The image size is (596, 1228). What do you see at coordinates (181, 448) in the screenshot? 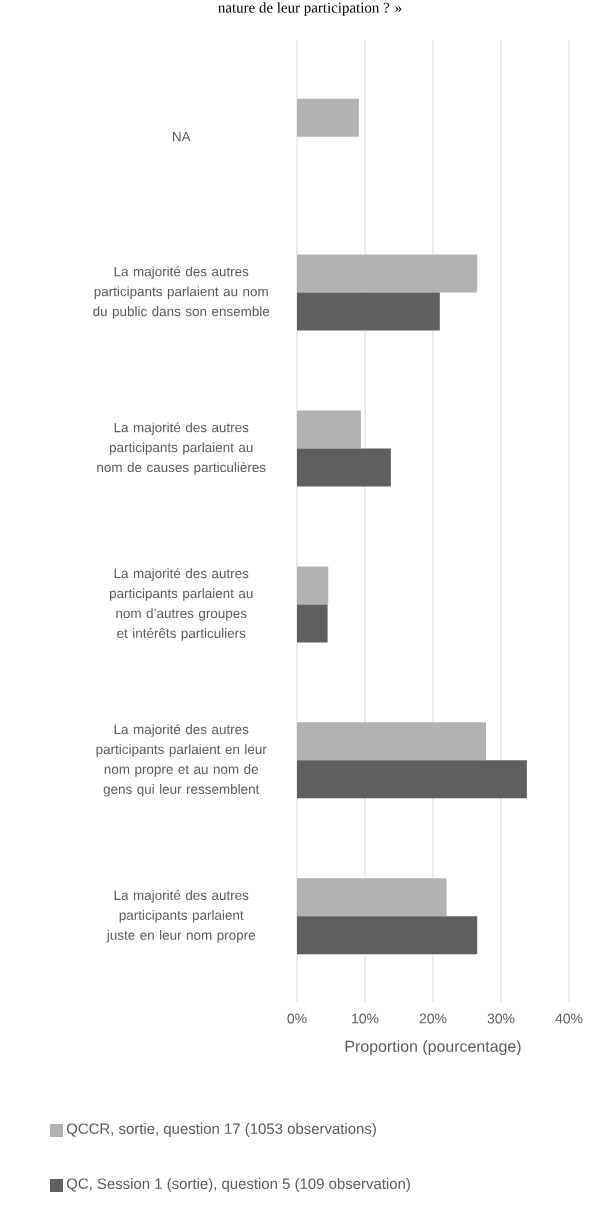
I see `y-tick-label: La majorité des autres participants parlaient au nom de causes particulières` at bounding box center [181, 448].